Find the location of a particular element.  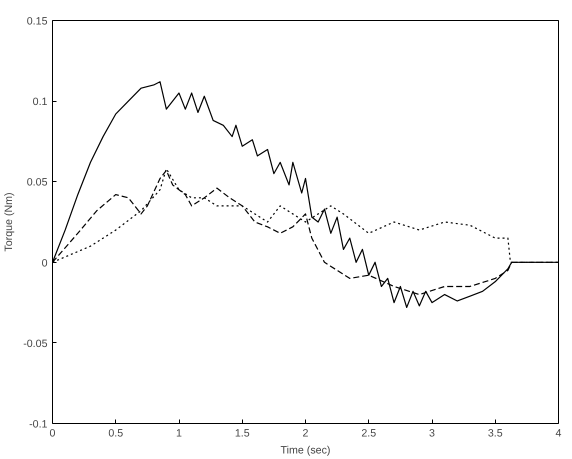

x-tick-label: 1 is located at coordinates (179, 434).